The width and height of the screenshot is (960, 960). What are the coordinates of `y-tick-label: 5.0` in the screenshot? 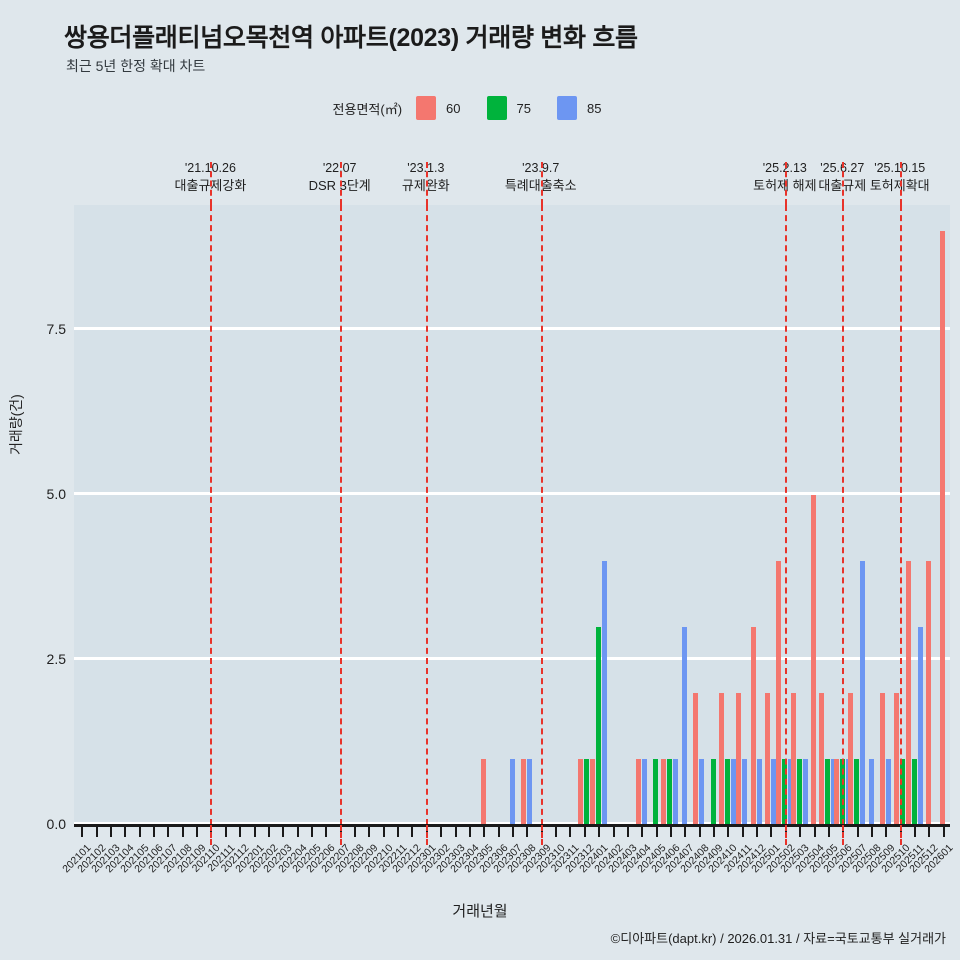 It's located at (56, 494).